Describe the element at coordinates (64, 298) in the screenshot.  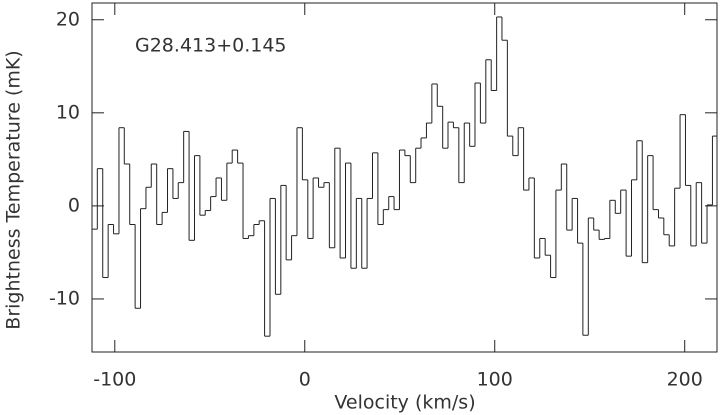
I see `y-tick-label: -10` at that location.